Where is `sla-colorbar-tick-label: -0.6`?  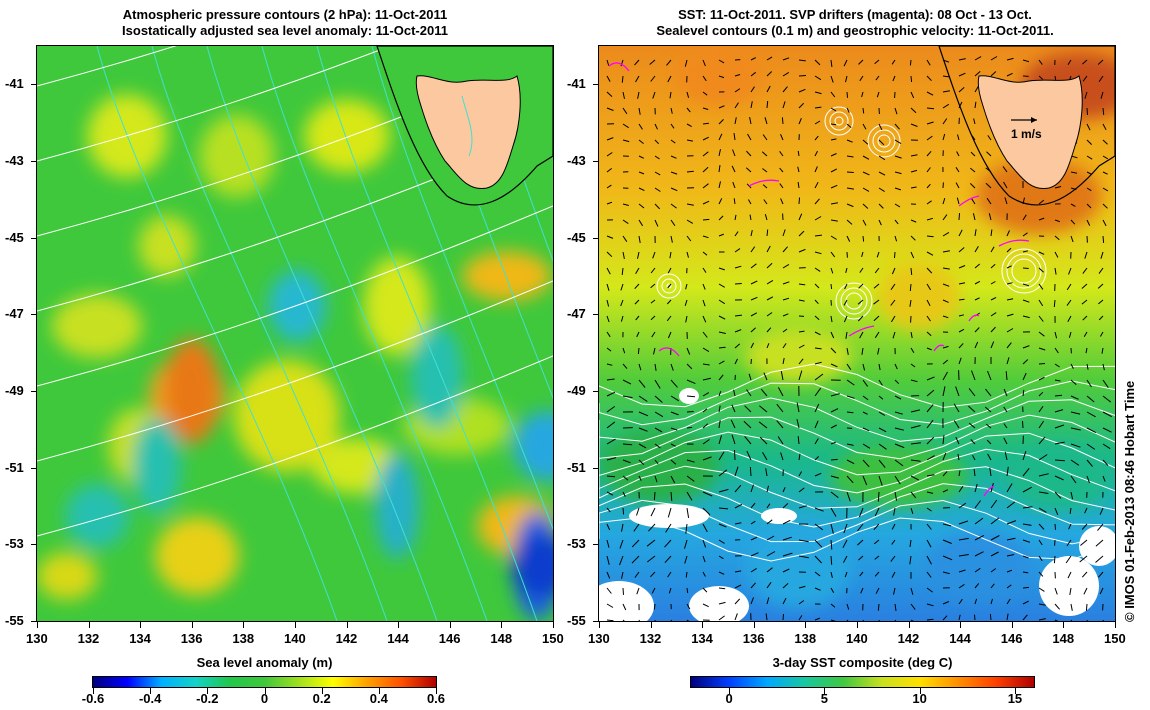 sla-colorbar-tick-label: -0.6 is located at coordinates (93, 698).